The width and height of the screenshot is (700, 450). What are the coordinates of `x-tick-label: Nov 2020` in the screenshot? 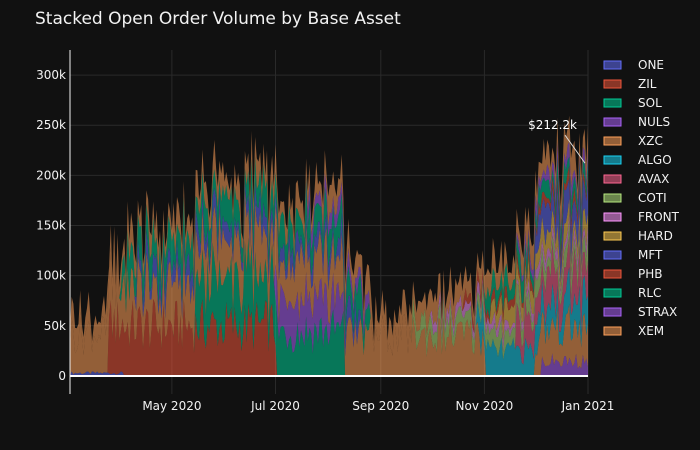 It's located at (485, 406).